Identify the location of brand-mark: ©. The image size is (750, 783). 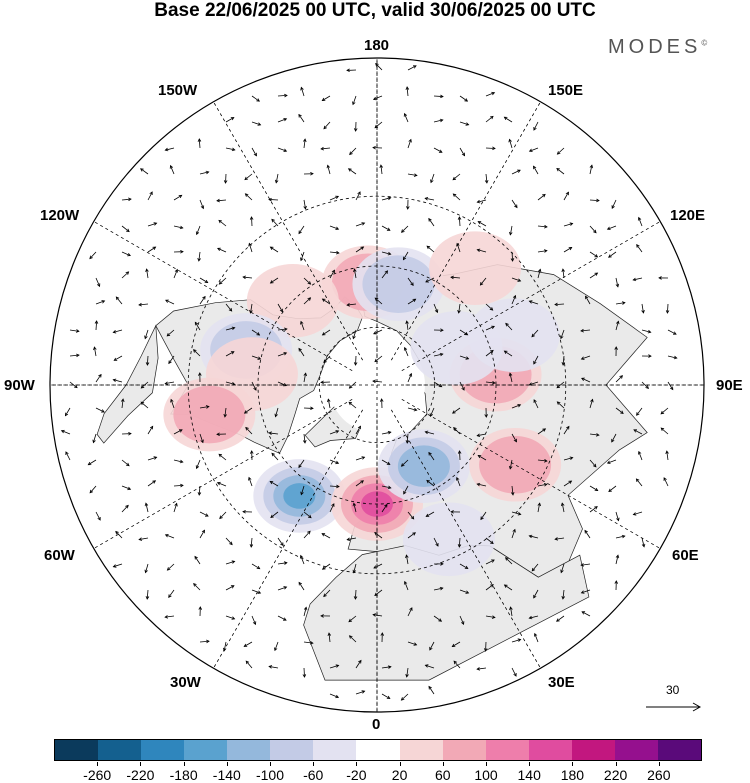
(704, 43).